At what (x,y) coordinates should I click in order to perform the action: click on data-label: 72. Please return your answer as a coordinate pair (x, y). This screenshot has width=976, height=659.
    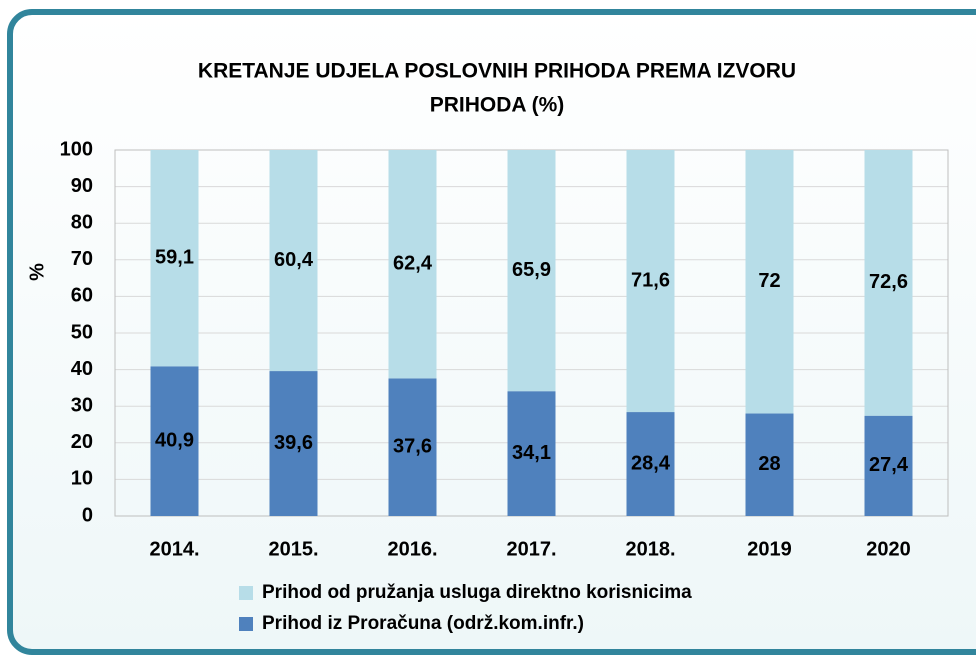
    Looking at the image, I should click on (769, 281).